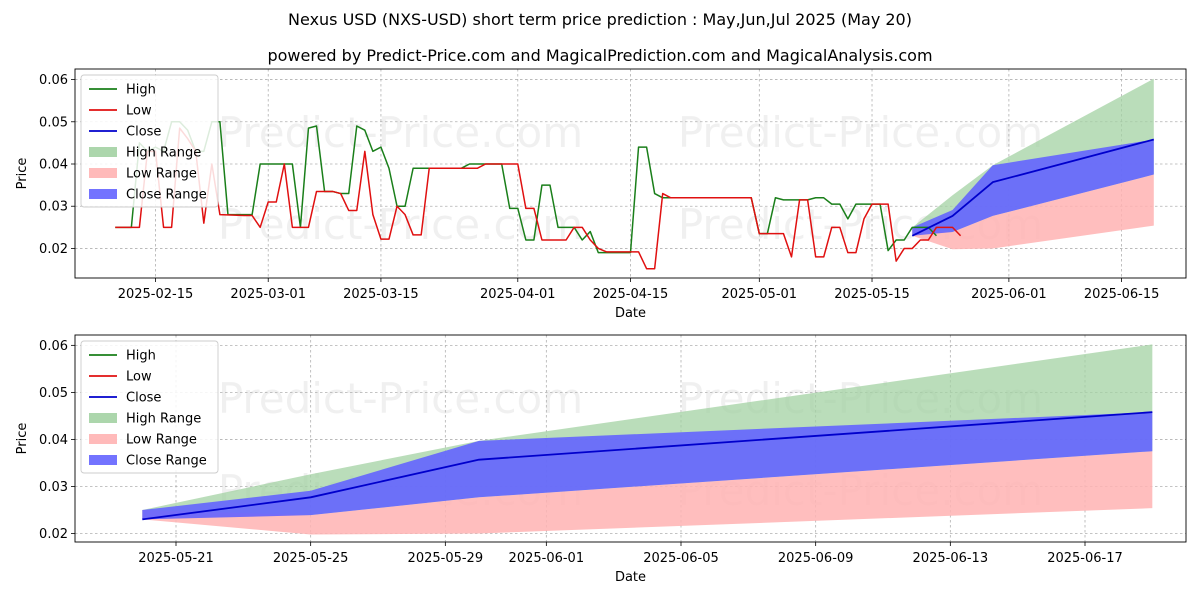 This screenshot has width=1200, height=600. What do you see at coordinates (1122, 294) in the screenshot?
I see `x-tick-label: 2025-06-15` at bounding box center [1122, 294].